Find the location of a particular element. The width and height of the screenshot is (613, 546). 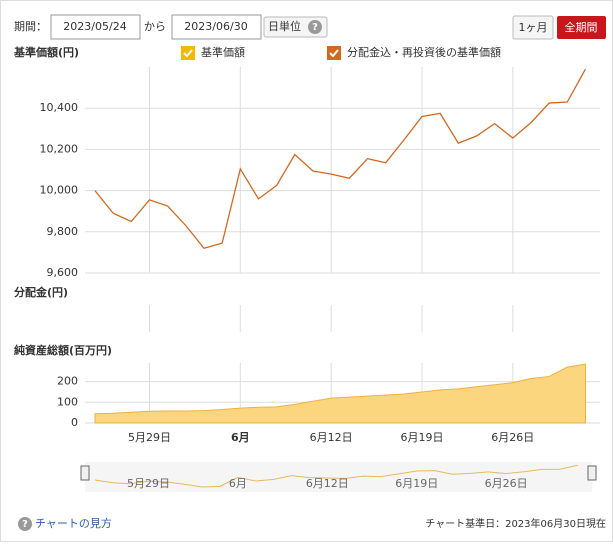

start-input is located at coordinates (95, 27).